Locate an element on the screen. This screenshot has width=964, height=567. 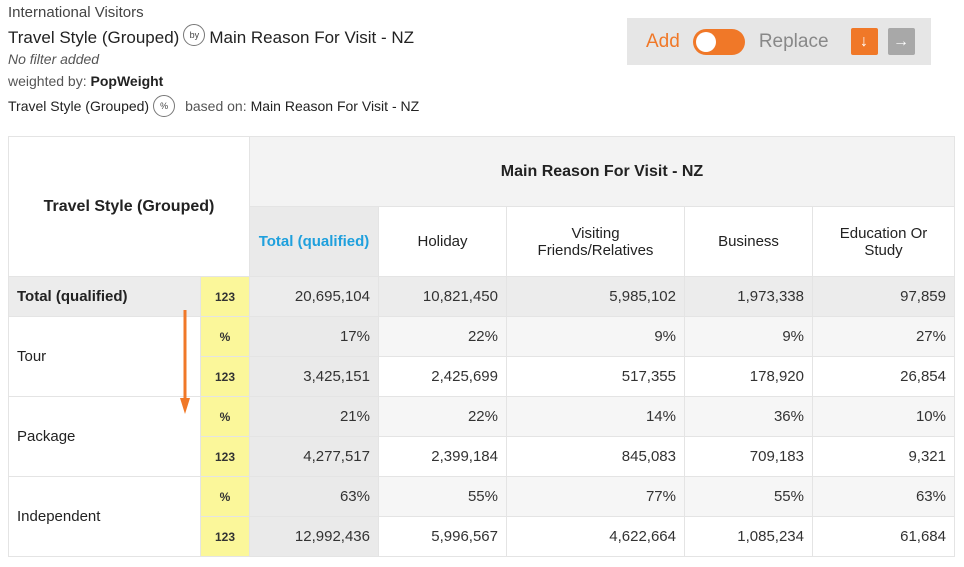
total-cell: 5,985,102 is located at coordinates (595, 296).